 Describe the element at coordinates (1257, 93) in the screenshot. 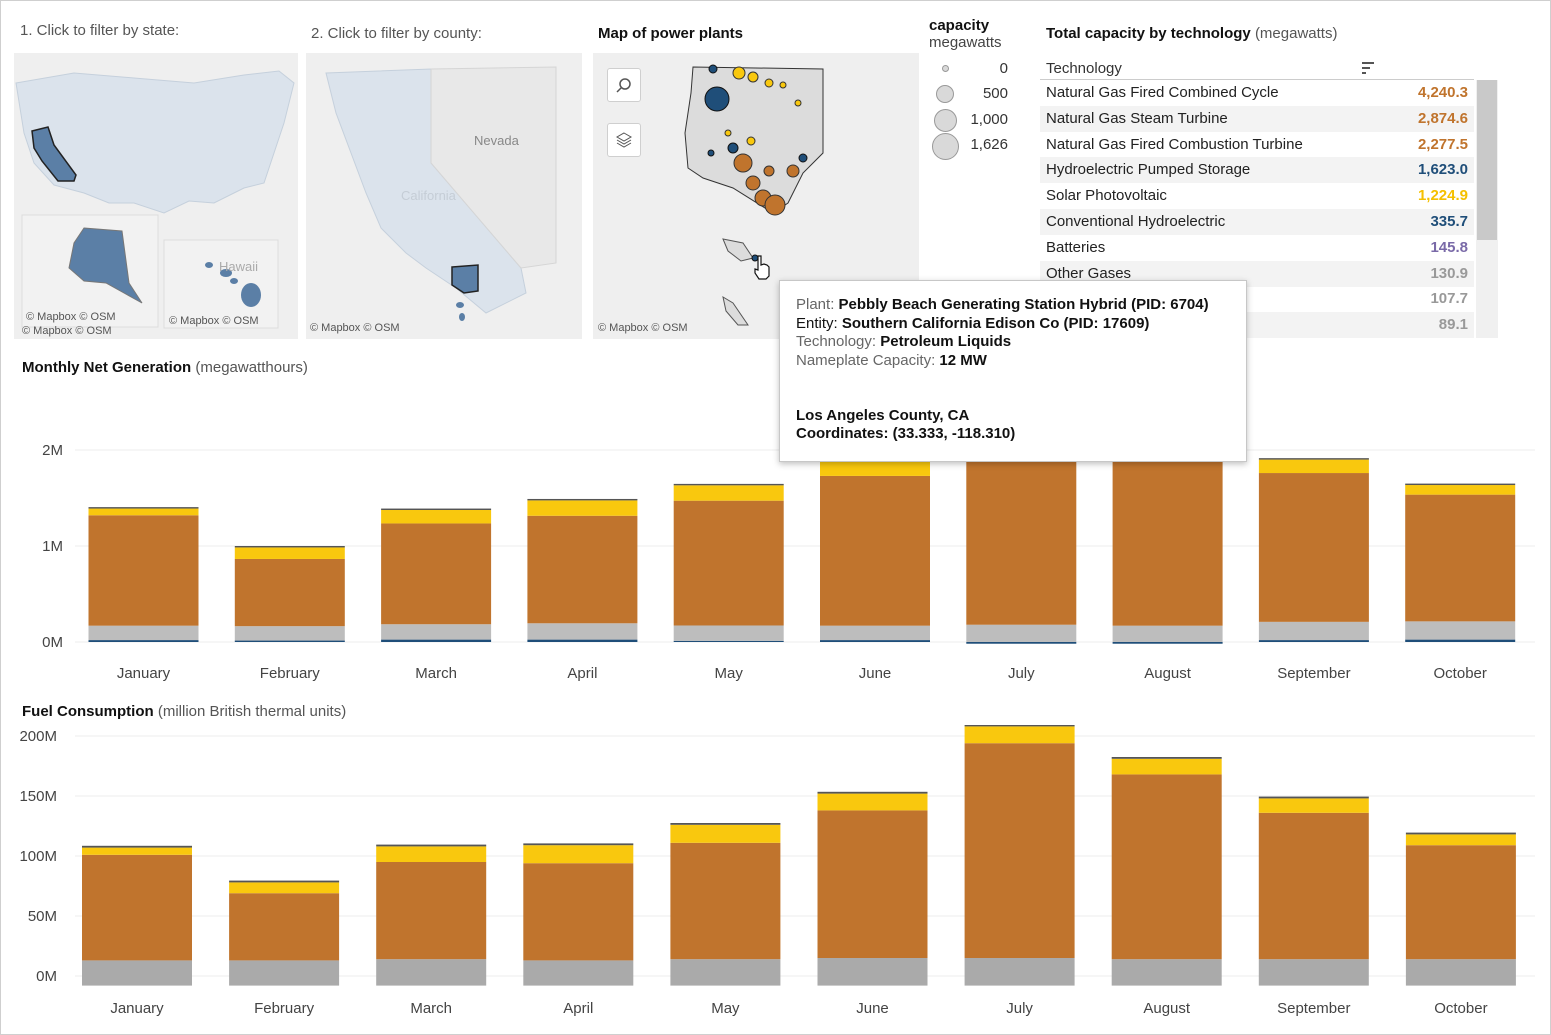

I see `capacity-row: Natural Gas Fired Combined Cycle 4,240.3` at that location.